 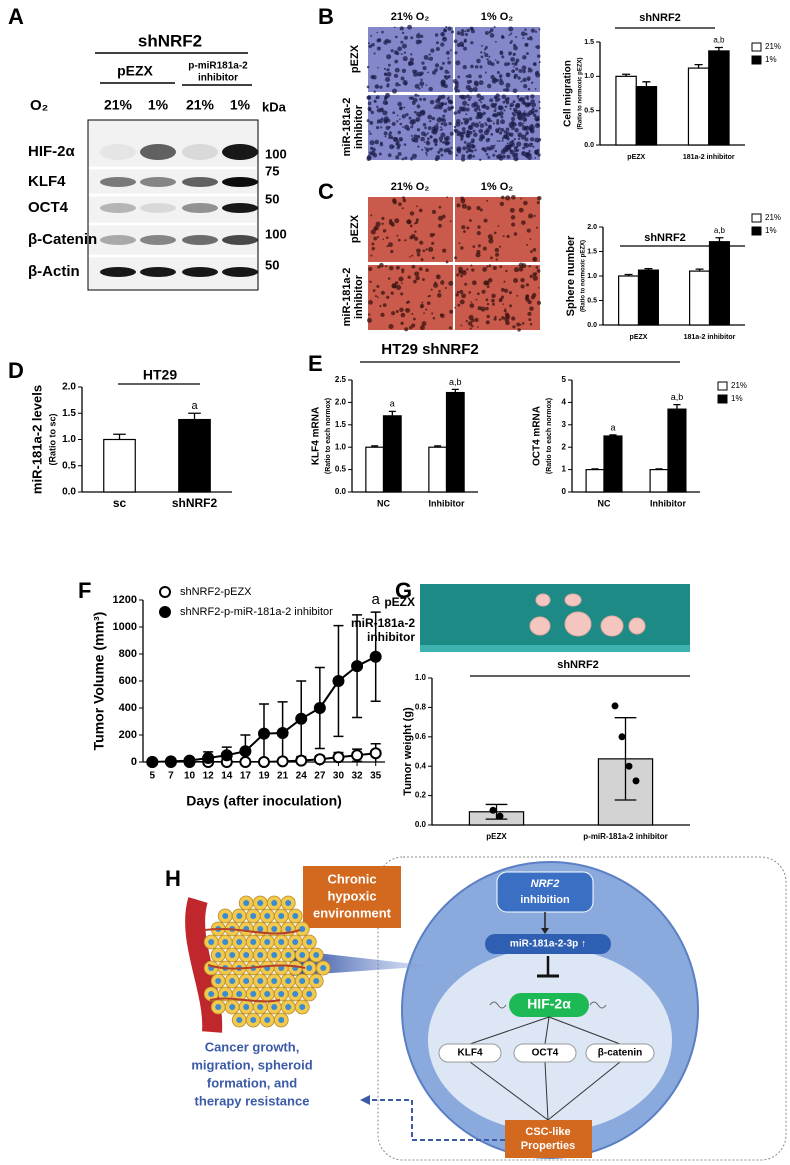 What do you see at coordinates (595, 481) in the screenshot?
I see `bar` at bounding box center [595, 481].